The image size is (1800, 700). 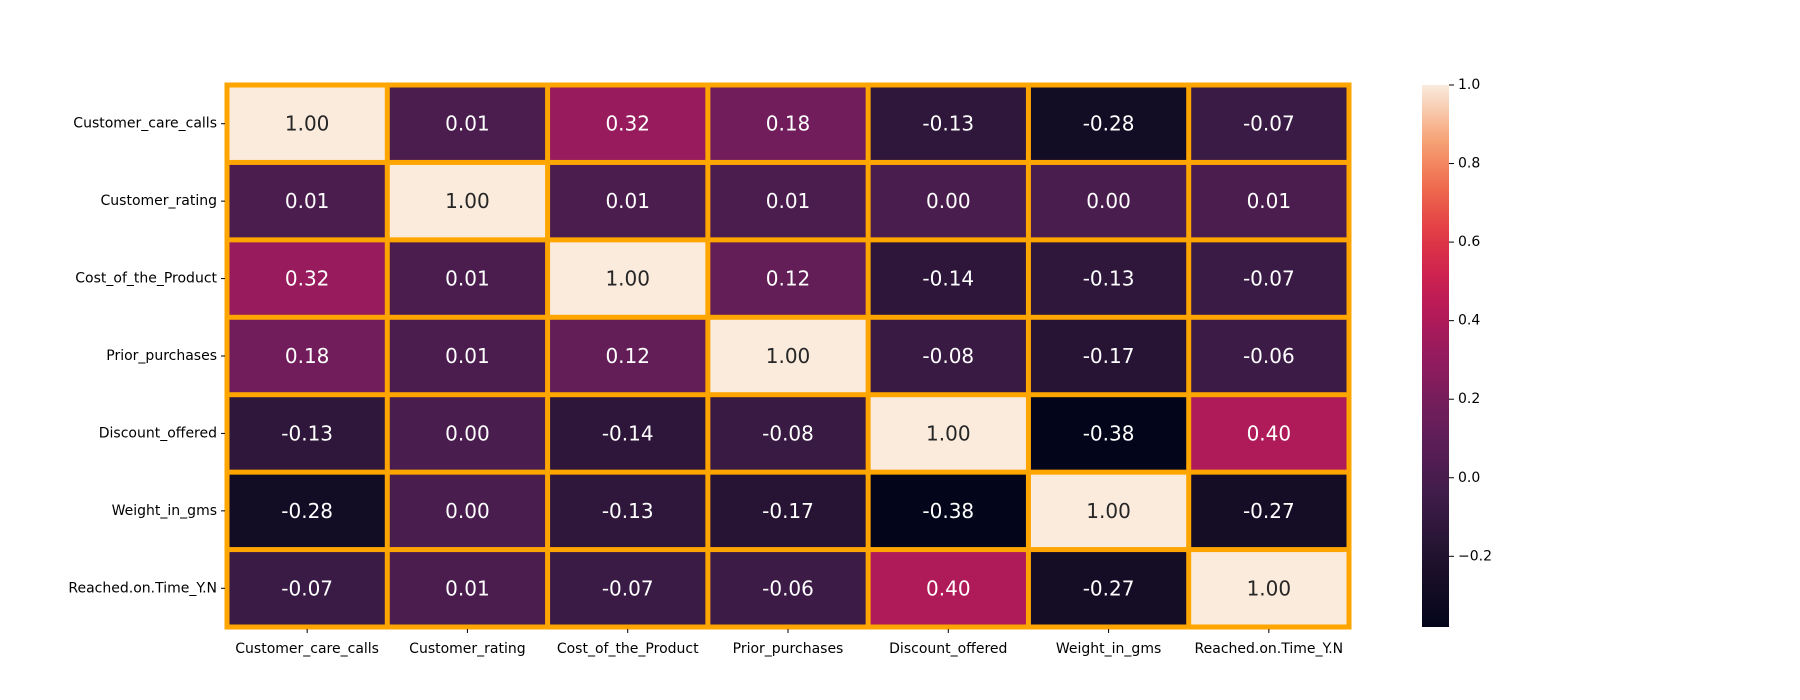 I want to click on heatmap-cell-value: -0.38, so click(x=948, y=511).